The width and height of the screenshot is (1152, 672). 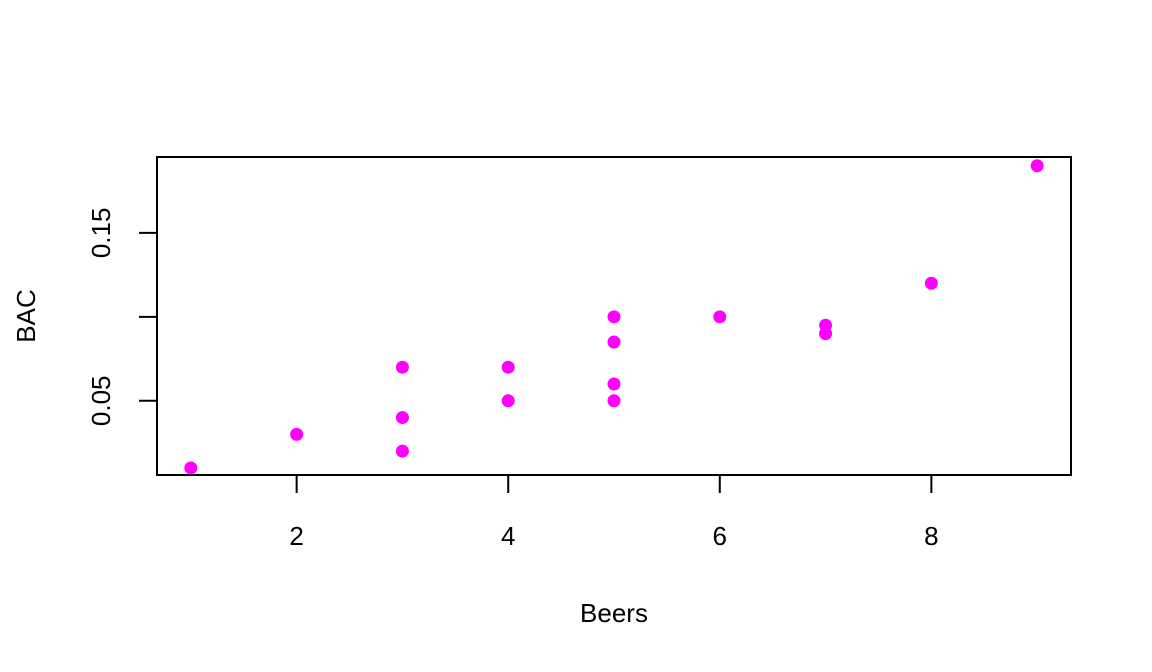 I want to click on y-axis: 0.05 0.15, so click(x=122, y=317).